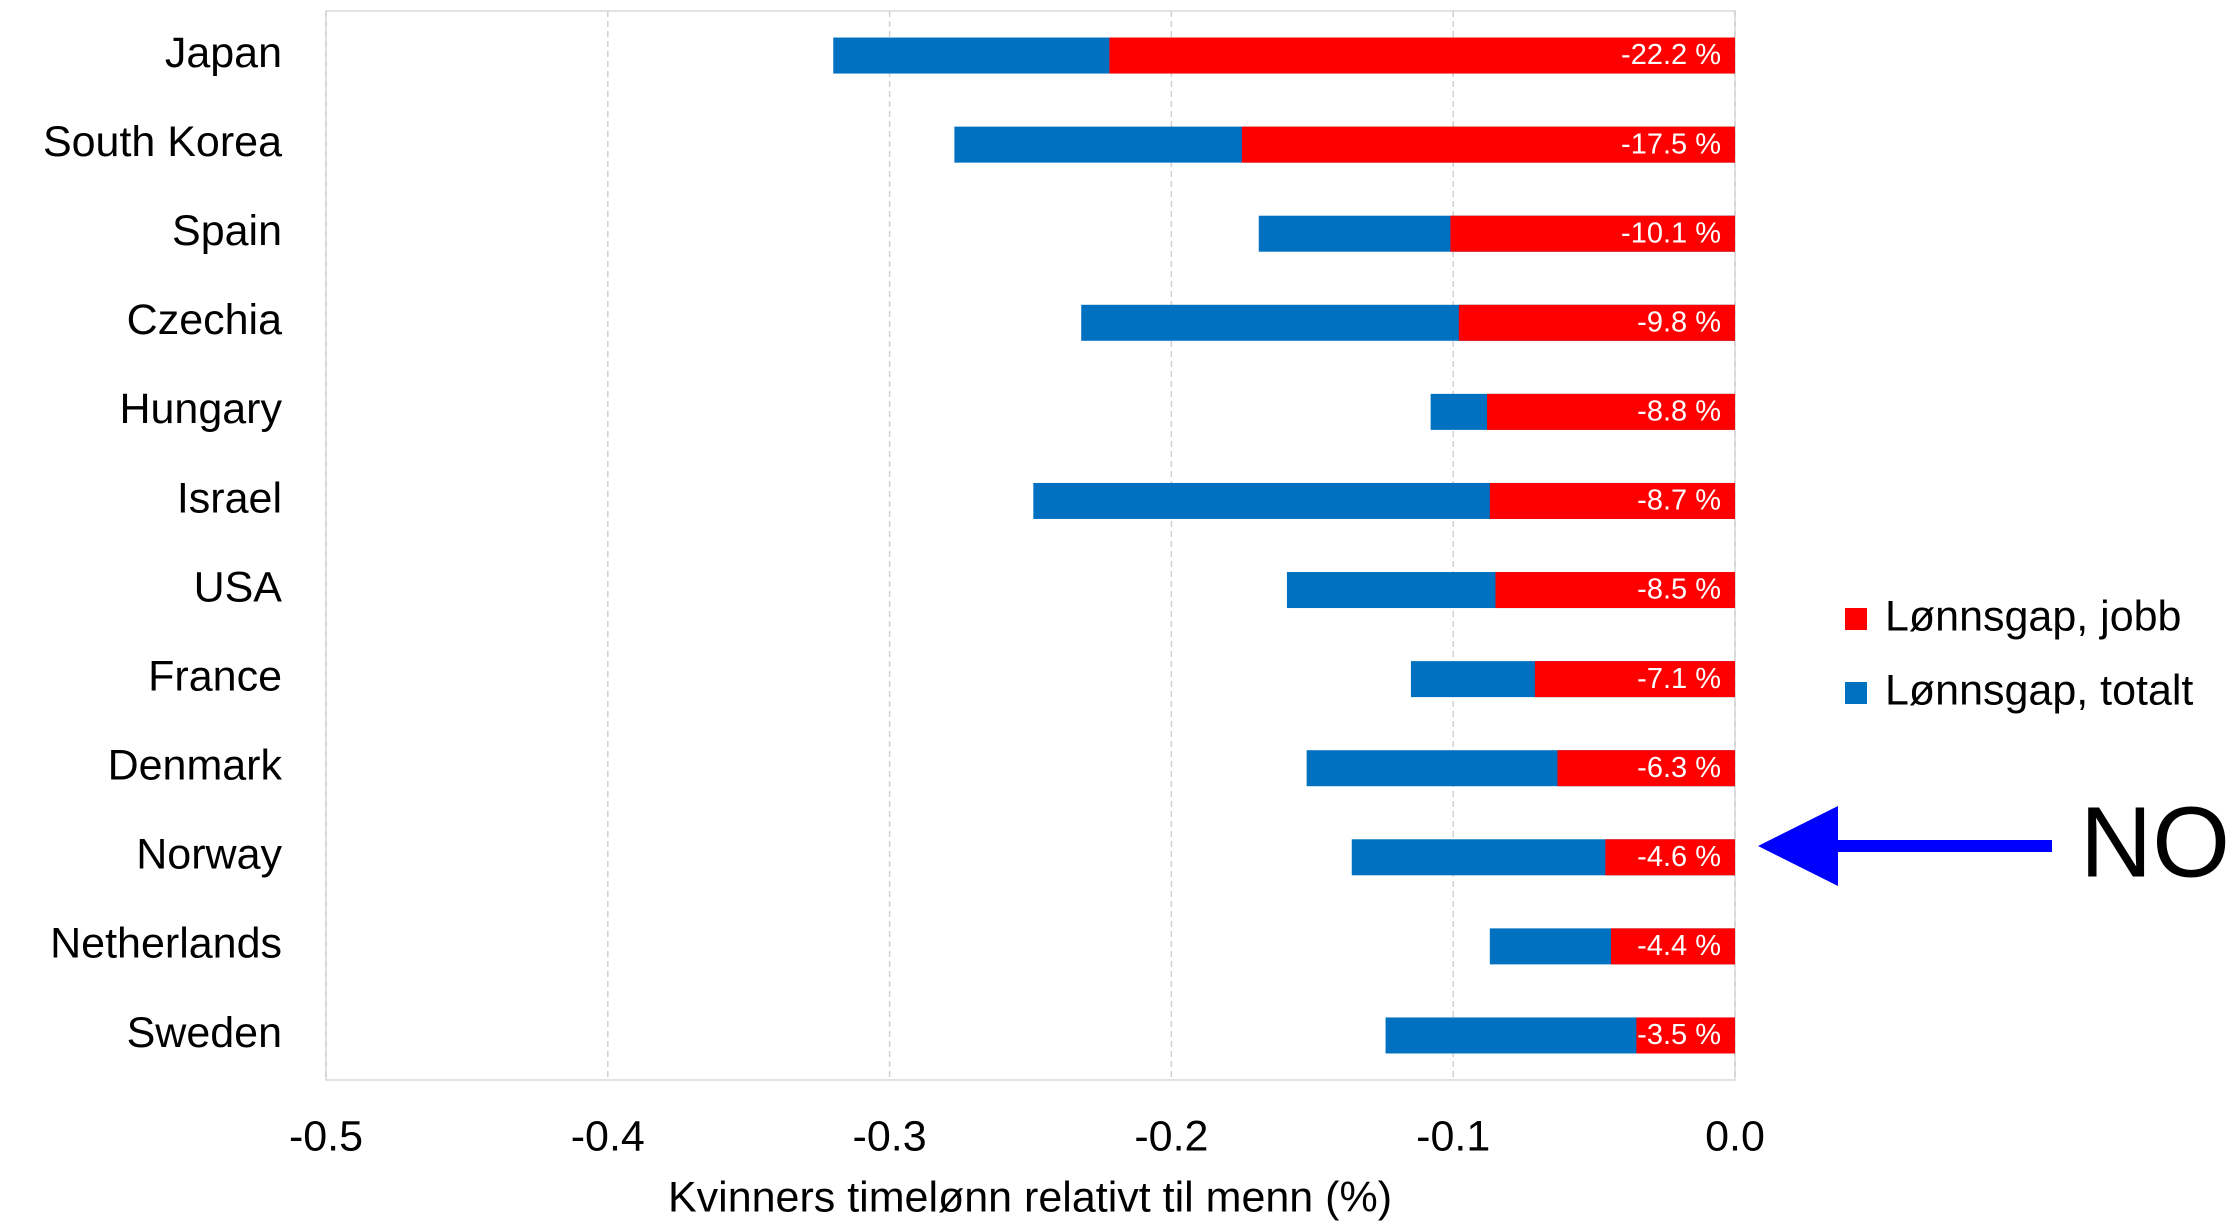 This screenshot has height=1222, width=2235. Describe the element at coordinates (1679, 501) in the screenshot. I see `value-label: -8.7 %` at that location.